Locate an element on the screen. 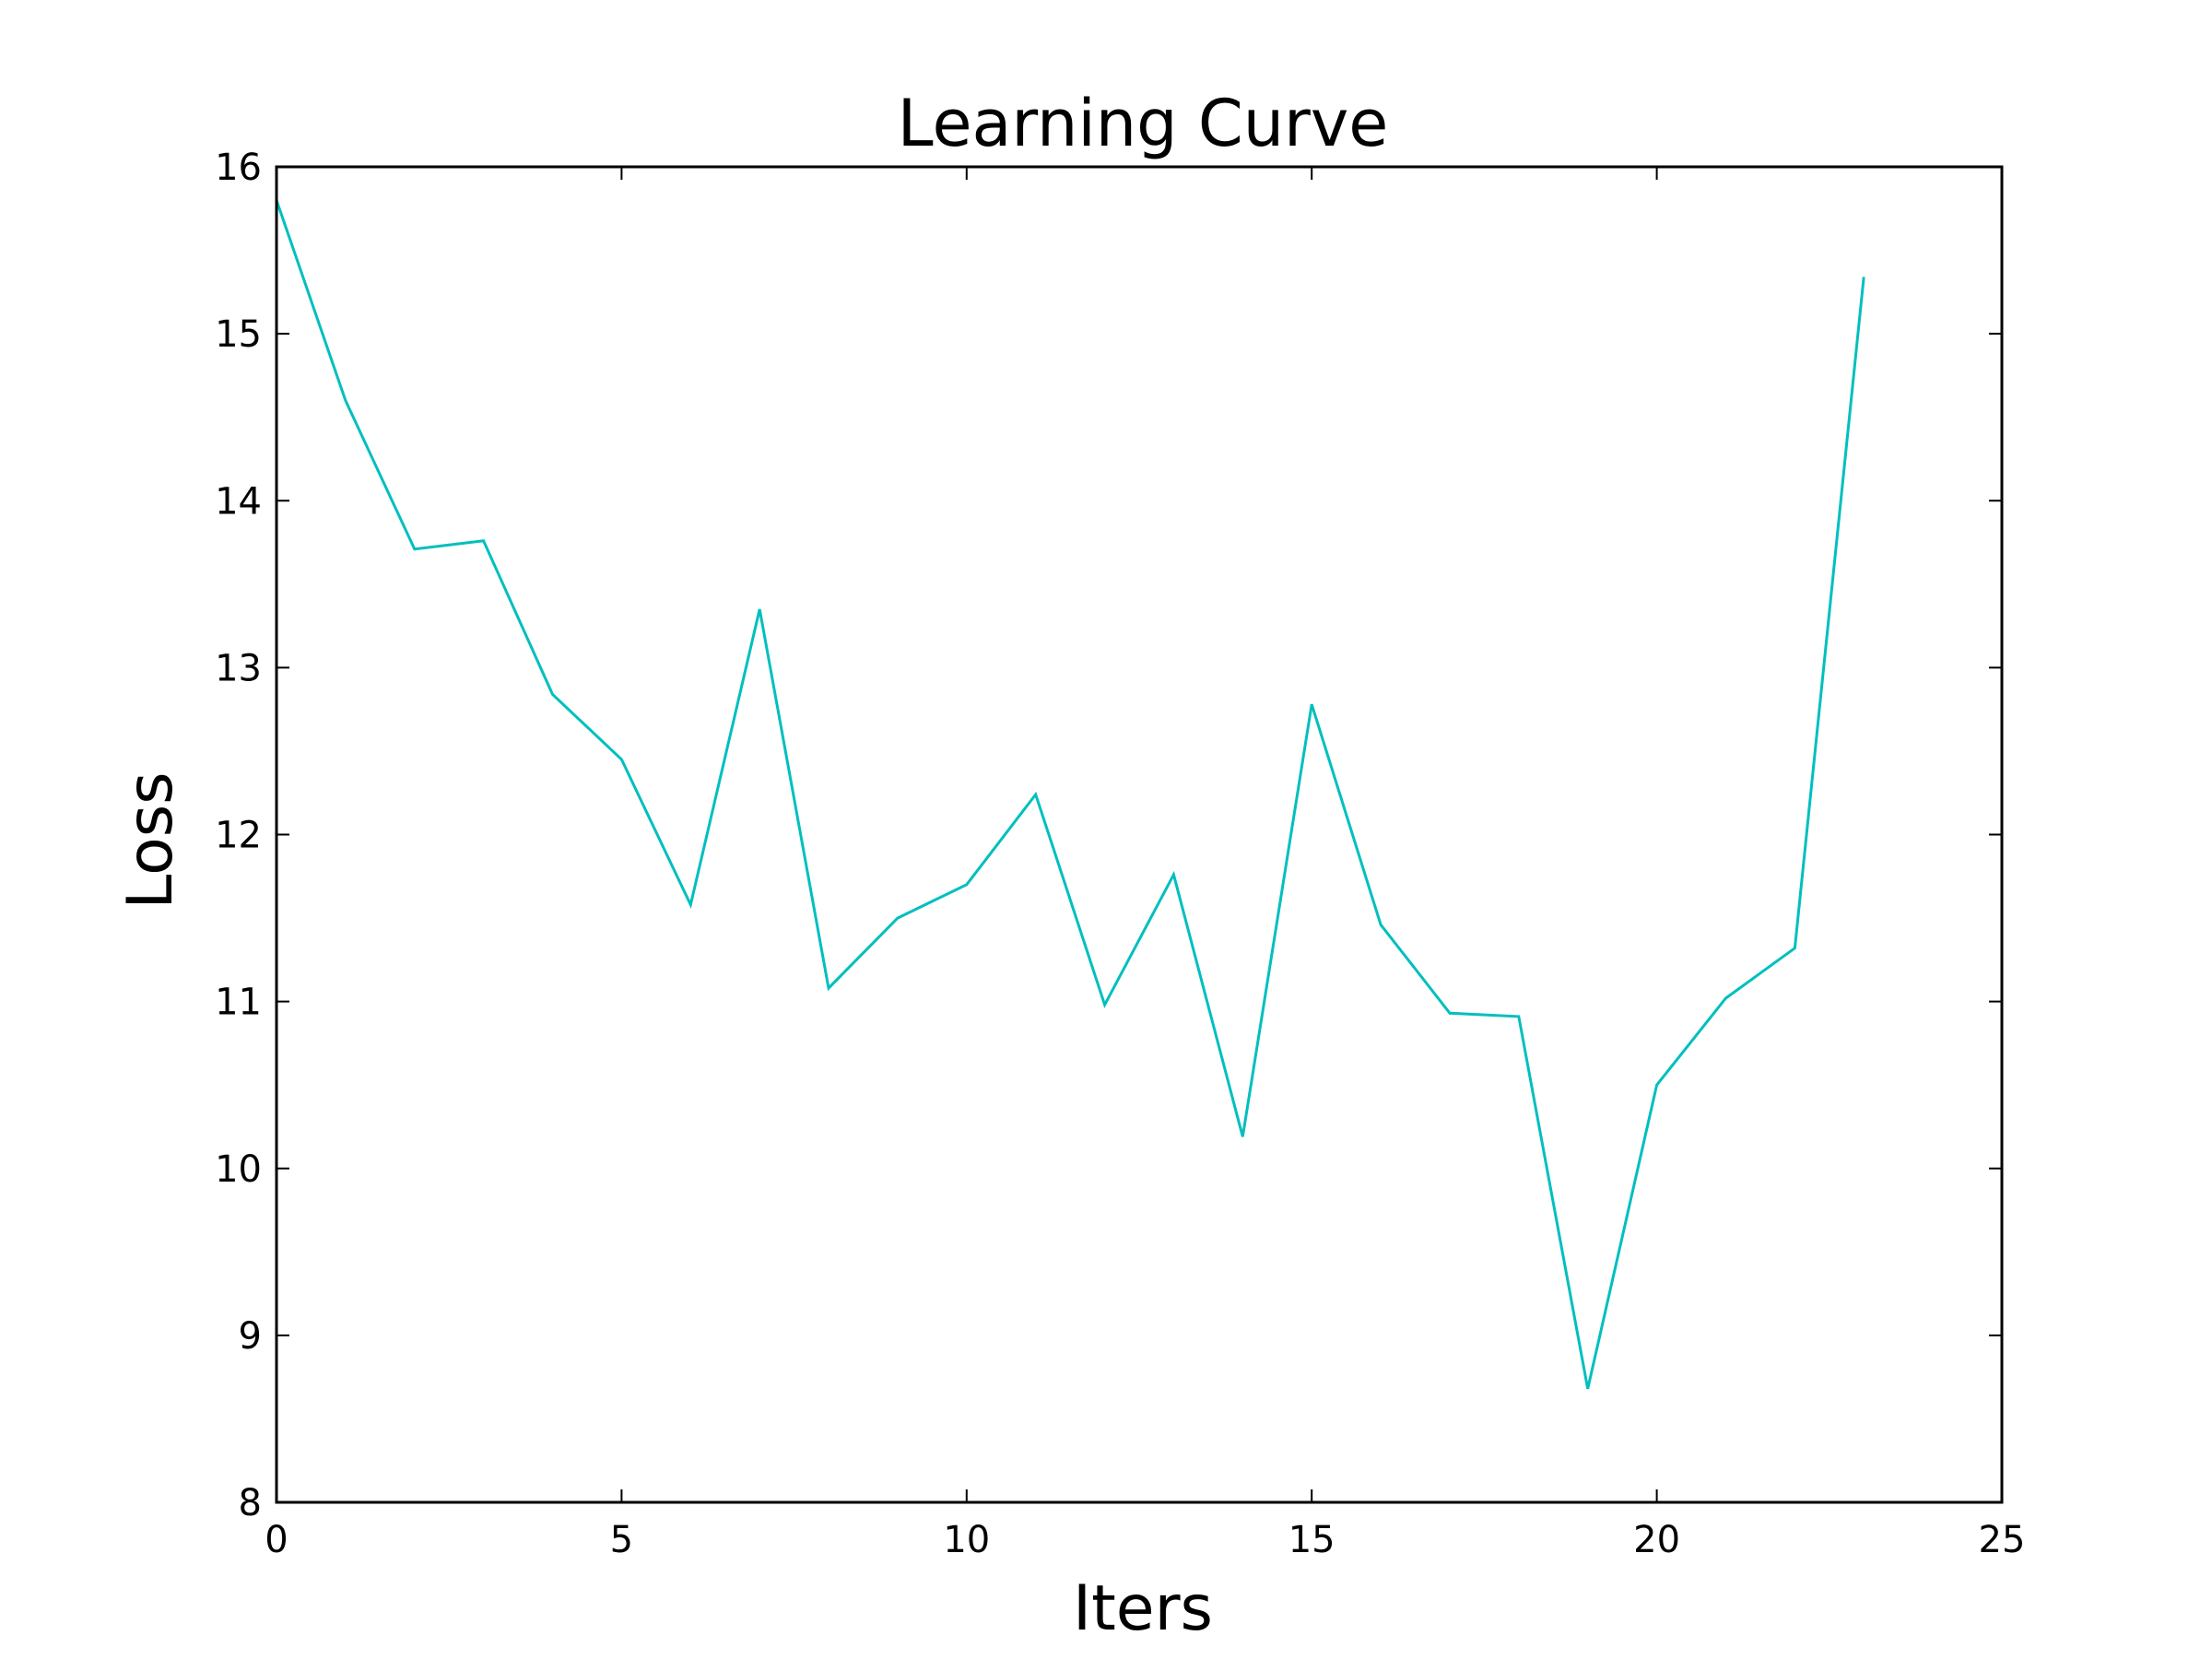  x-tick-label: 20 is located at coordinates (1656, 1540).